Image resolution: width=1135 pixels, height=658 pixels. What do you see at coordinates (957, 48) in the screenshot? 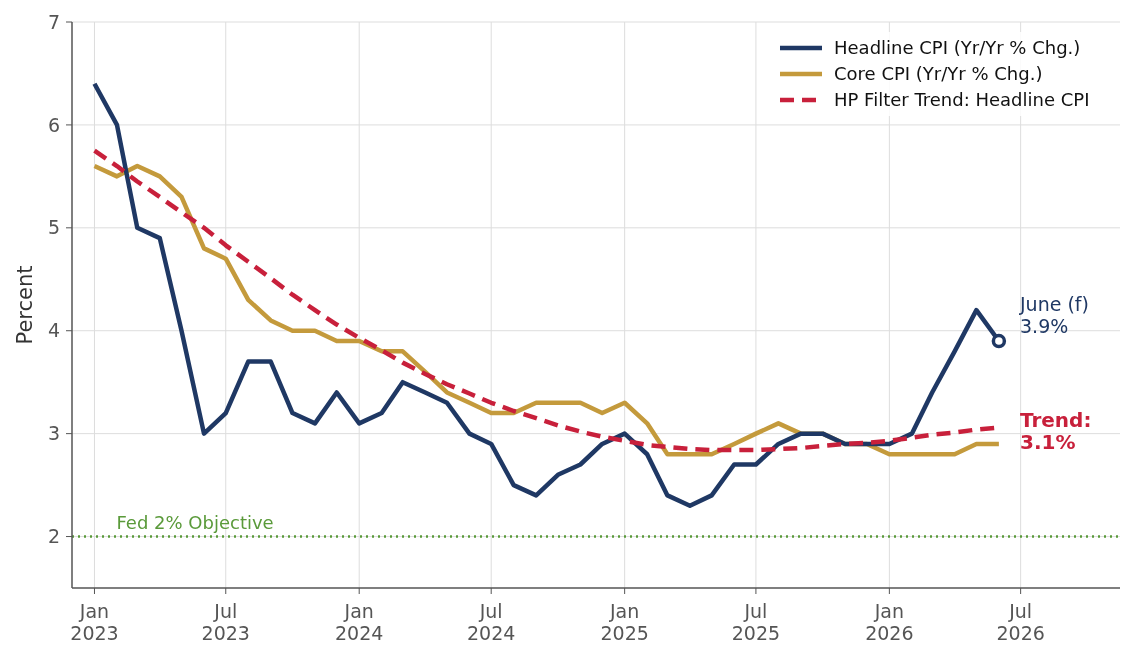
I see `legend-label: Headline CPI (Yr/Yr % Chg.)` at bounding box center [957, 48].